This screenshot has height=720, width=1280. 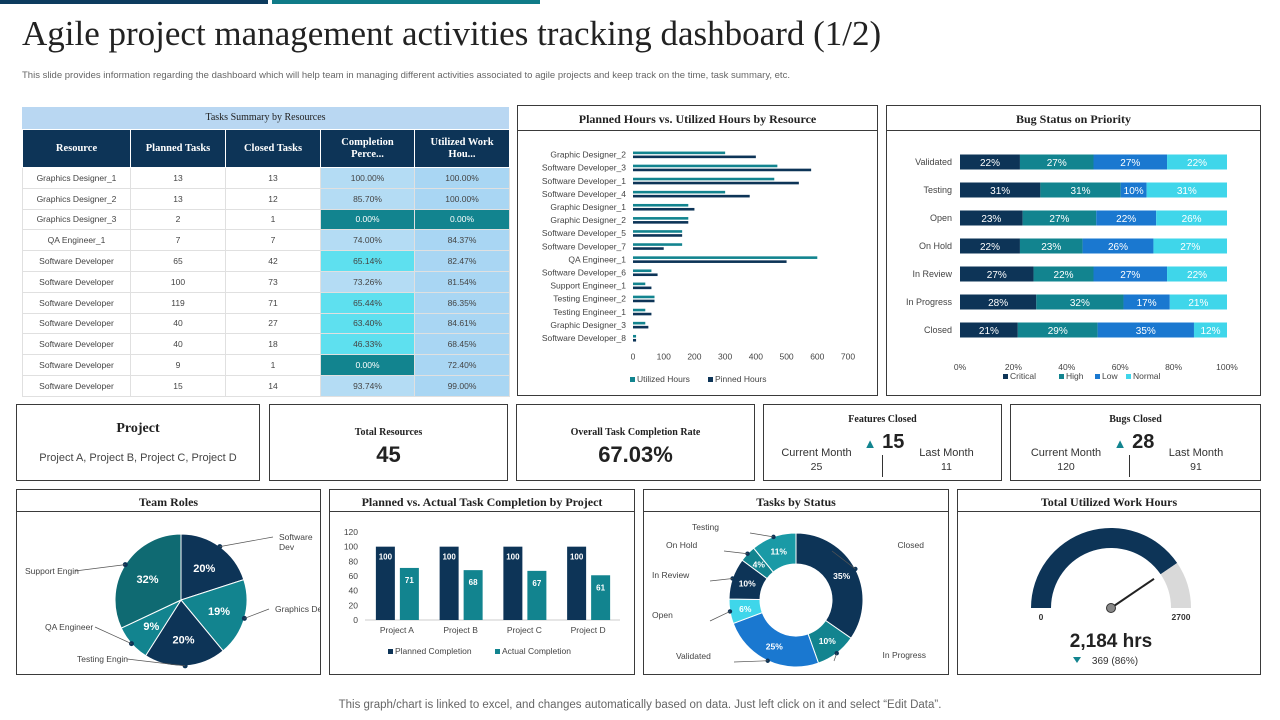 What do you see at coordinates (367, 281) in the screenshot?
I see `table-cell: 73.26%` at bounding box center [367, 281].